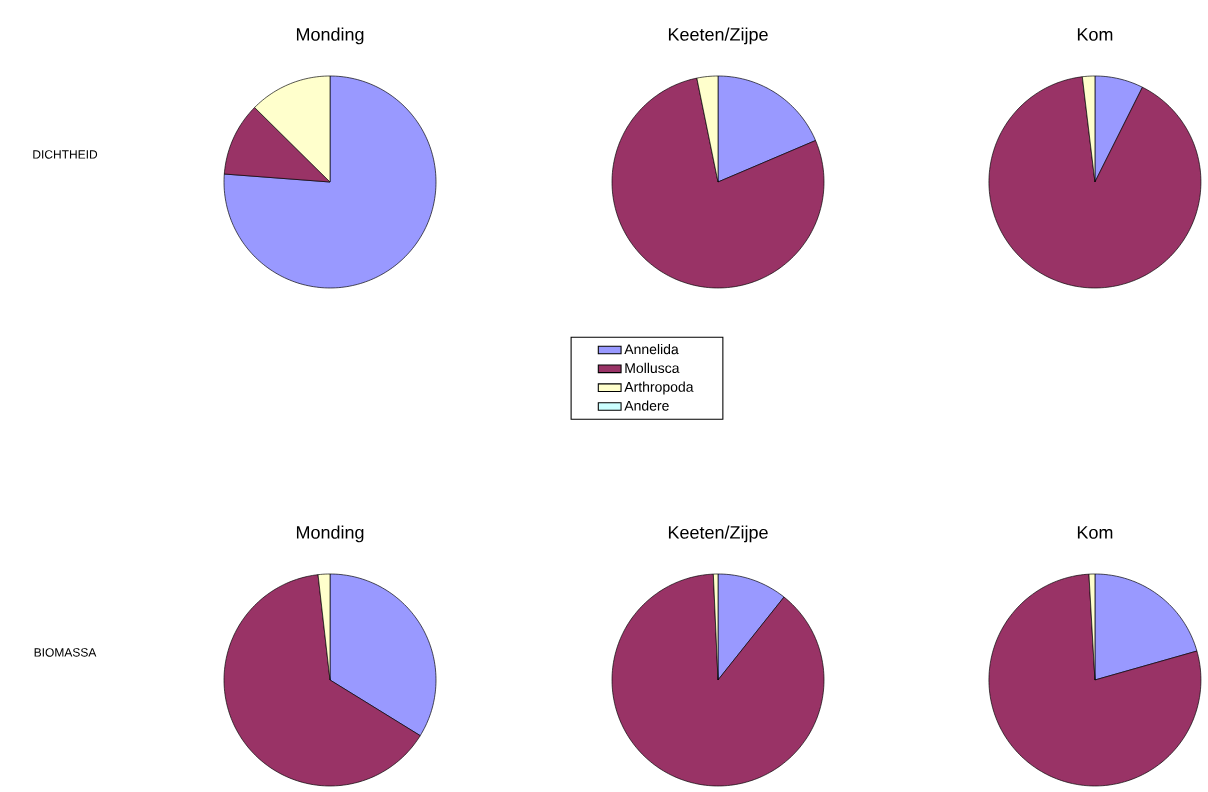  Describe the element at coordinates (652, 368) in the screenshot. I see `legend-label: Mollusca` at that location.